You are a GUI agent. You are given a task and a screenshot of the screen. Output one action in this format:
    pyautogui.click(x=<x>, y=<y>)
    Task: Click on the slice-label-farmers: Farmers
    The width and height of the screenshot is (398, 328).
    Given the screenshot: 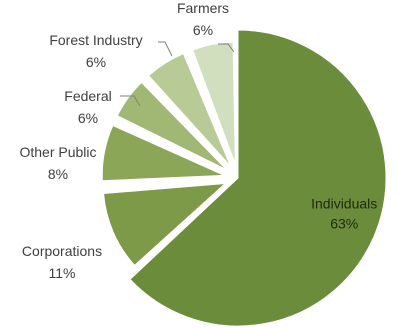 What is the action you would take?
    pyautogui.click(x=203, y=8)
    